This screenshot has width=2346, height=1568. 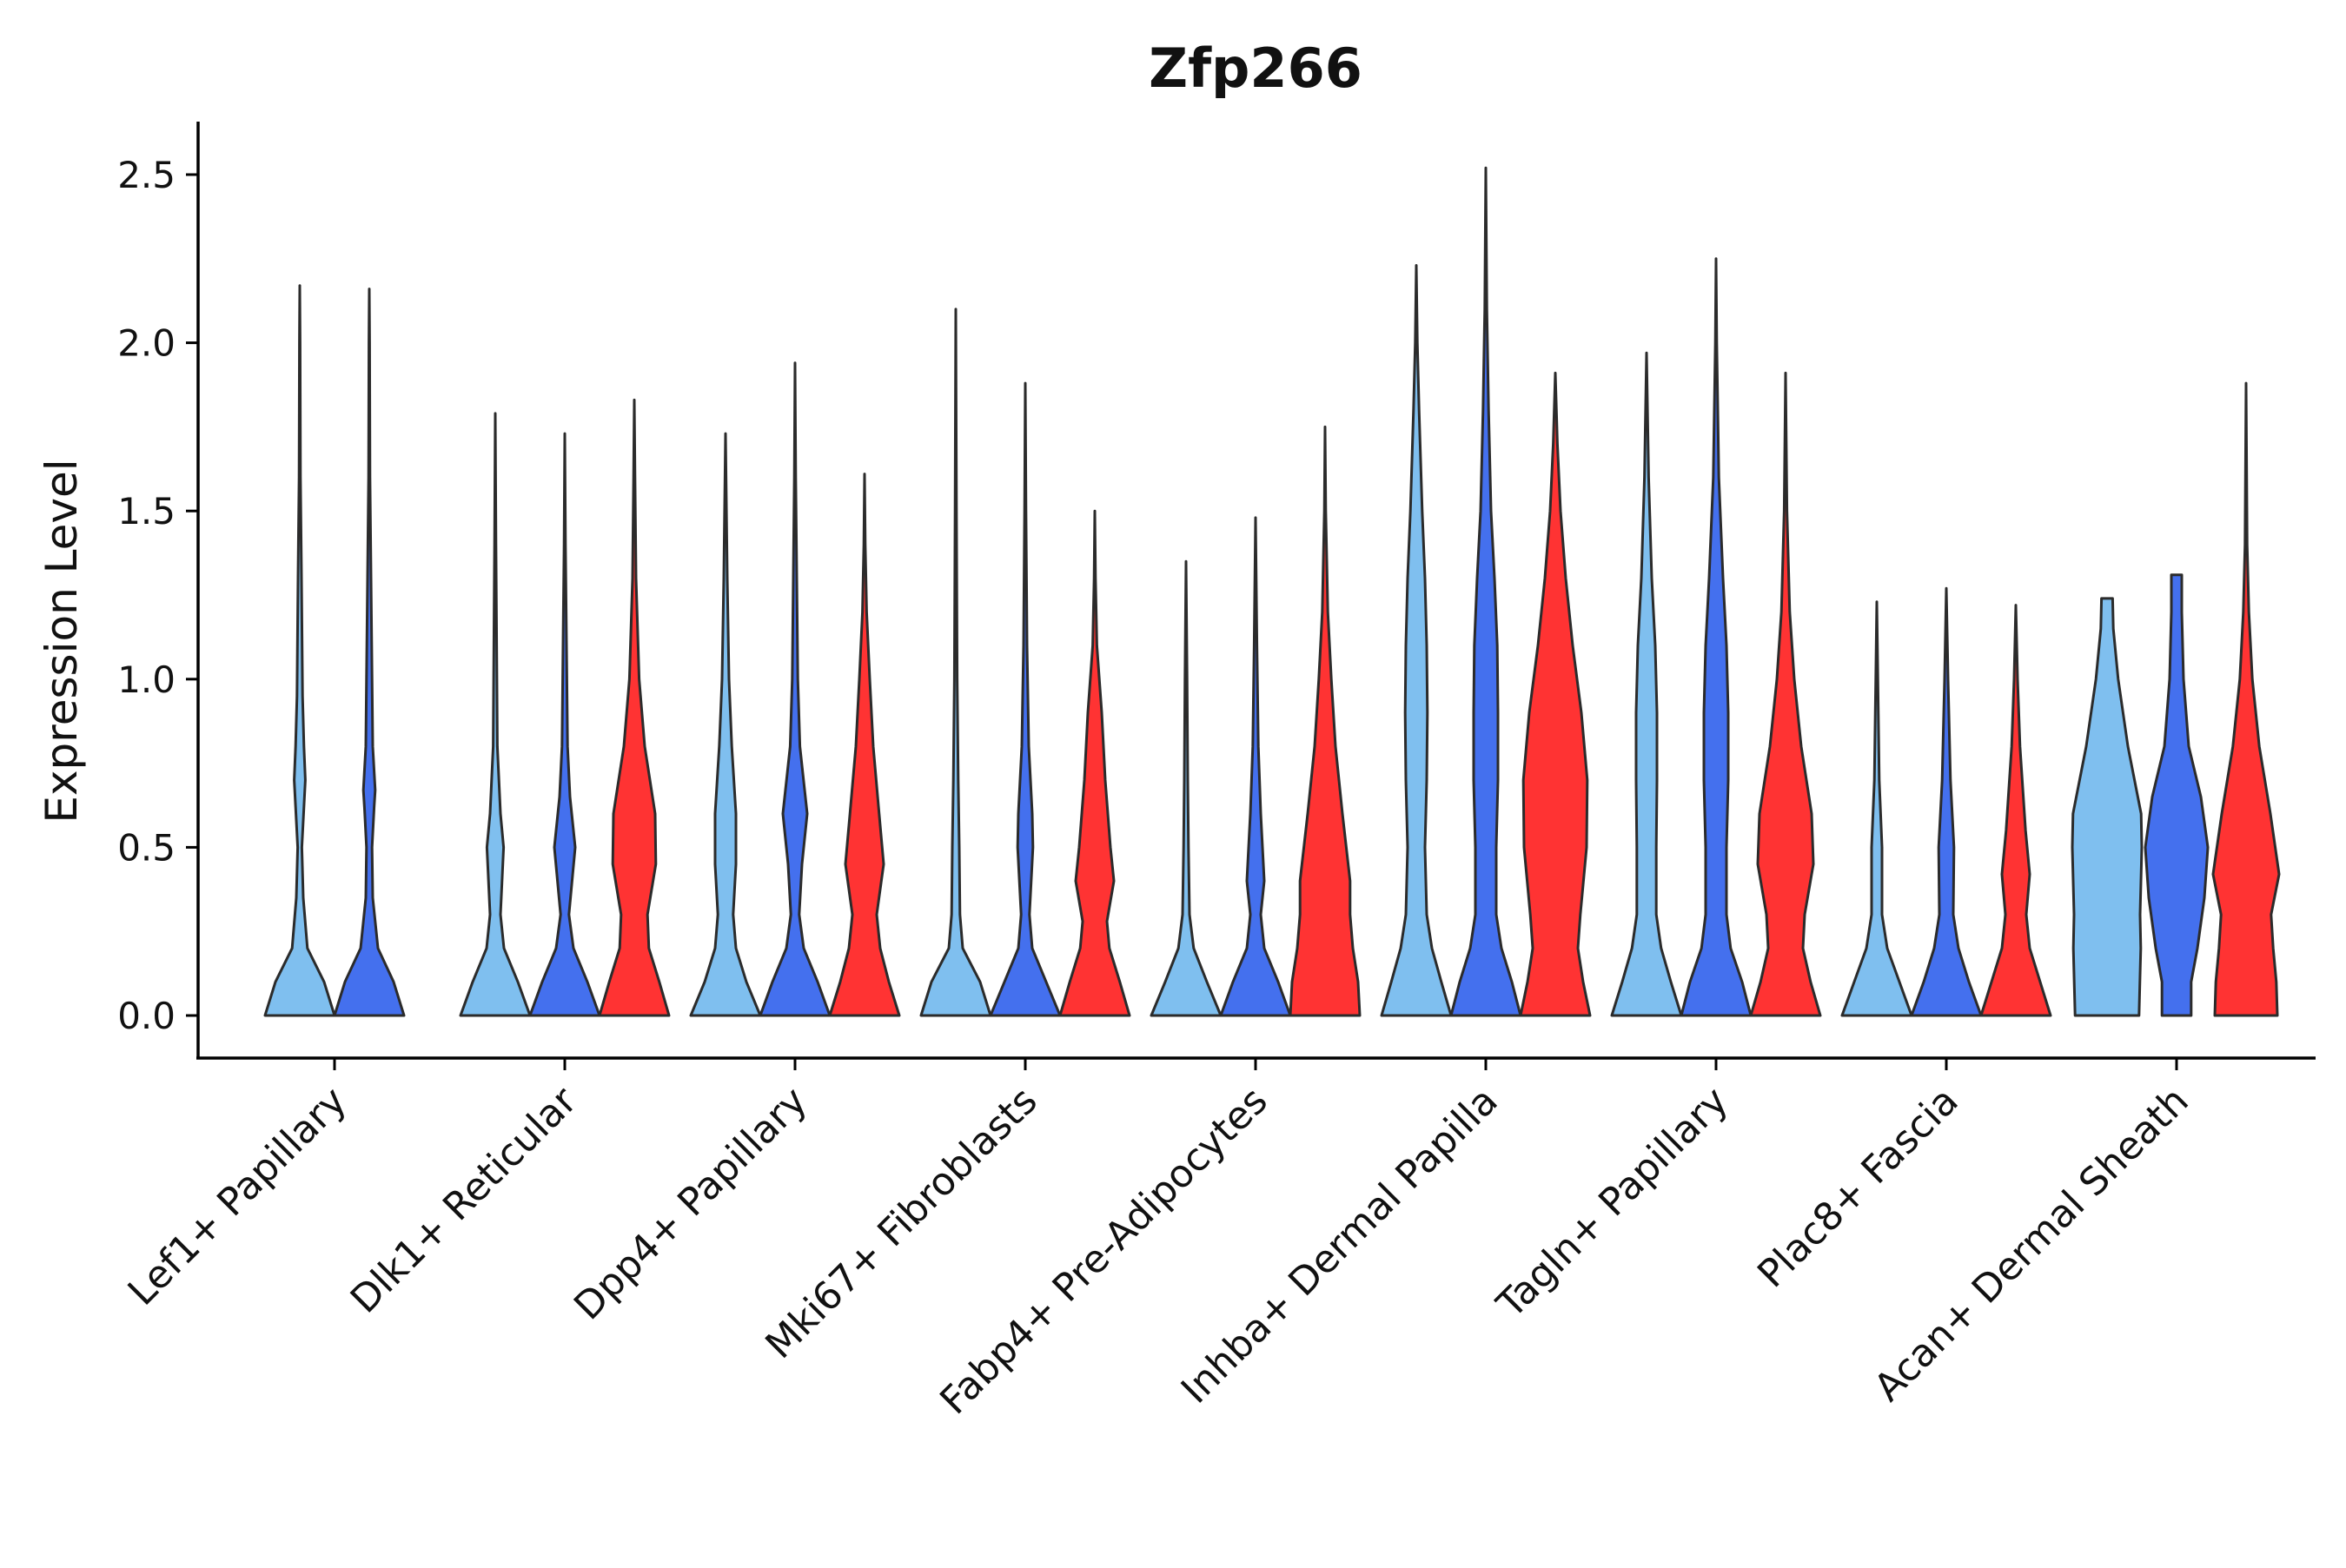 What do you see at coordinates (1858, 1188) in the screenshot?
I see `x-tick-label: Plac8+ Fascia` at bounding box center [1858, 1188].